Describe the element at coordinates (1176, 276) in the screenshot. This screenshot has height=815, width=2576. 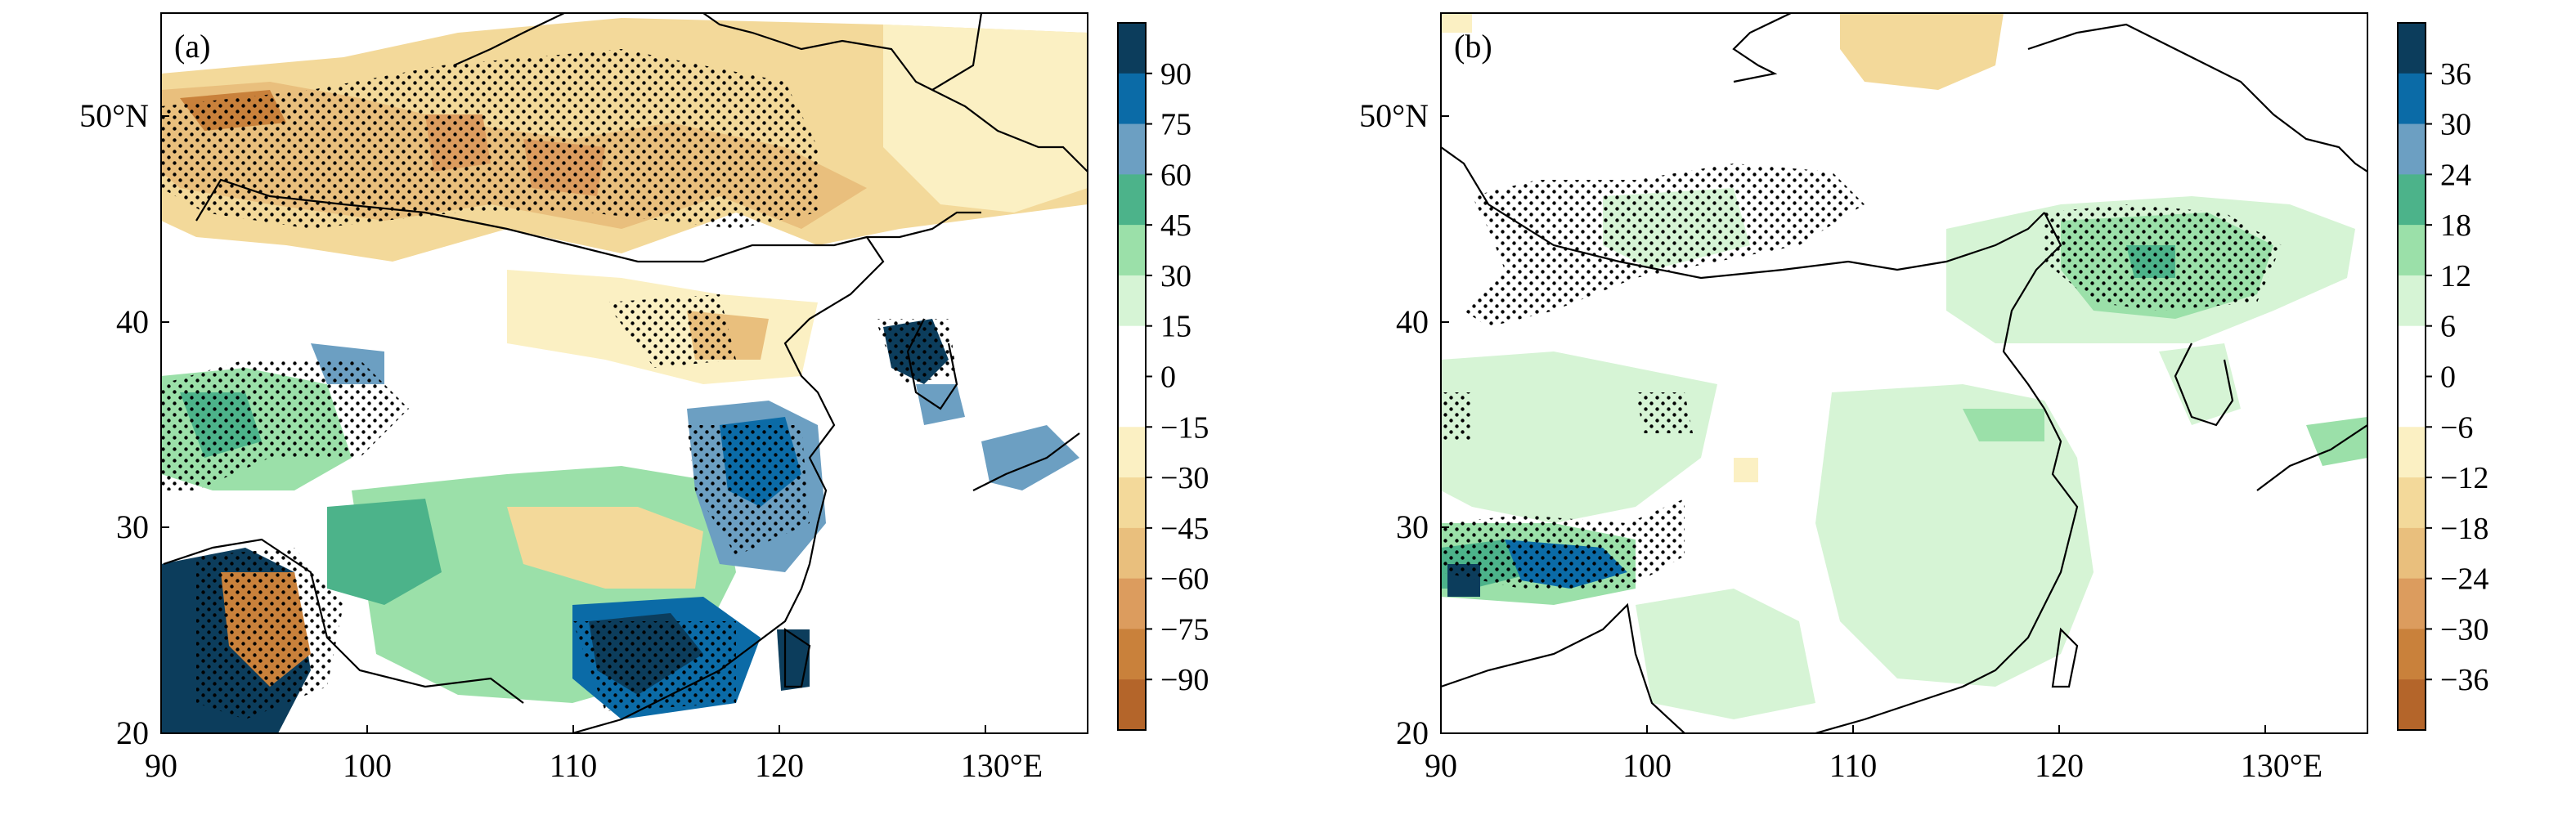
I see `colorbar-tick-label: 30` at that location.